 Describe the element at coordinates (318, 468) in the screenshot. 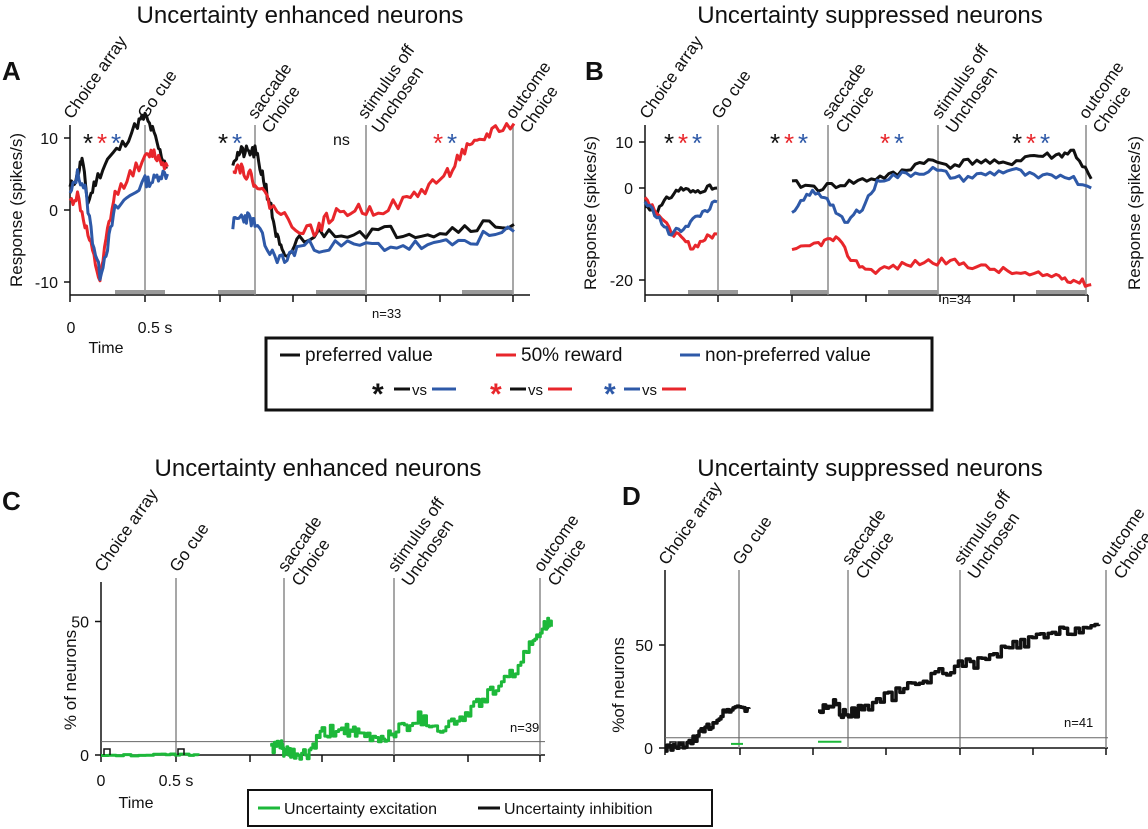

I see `title-c: Uncertainty enhanced neurons` at that location.